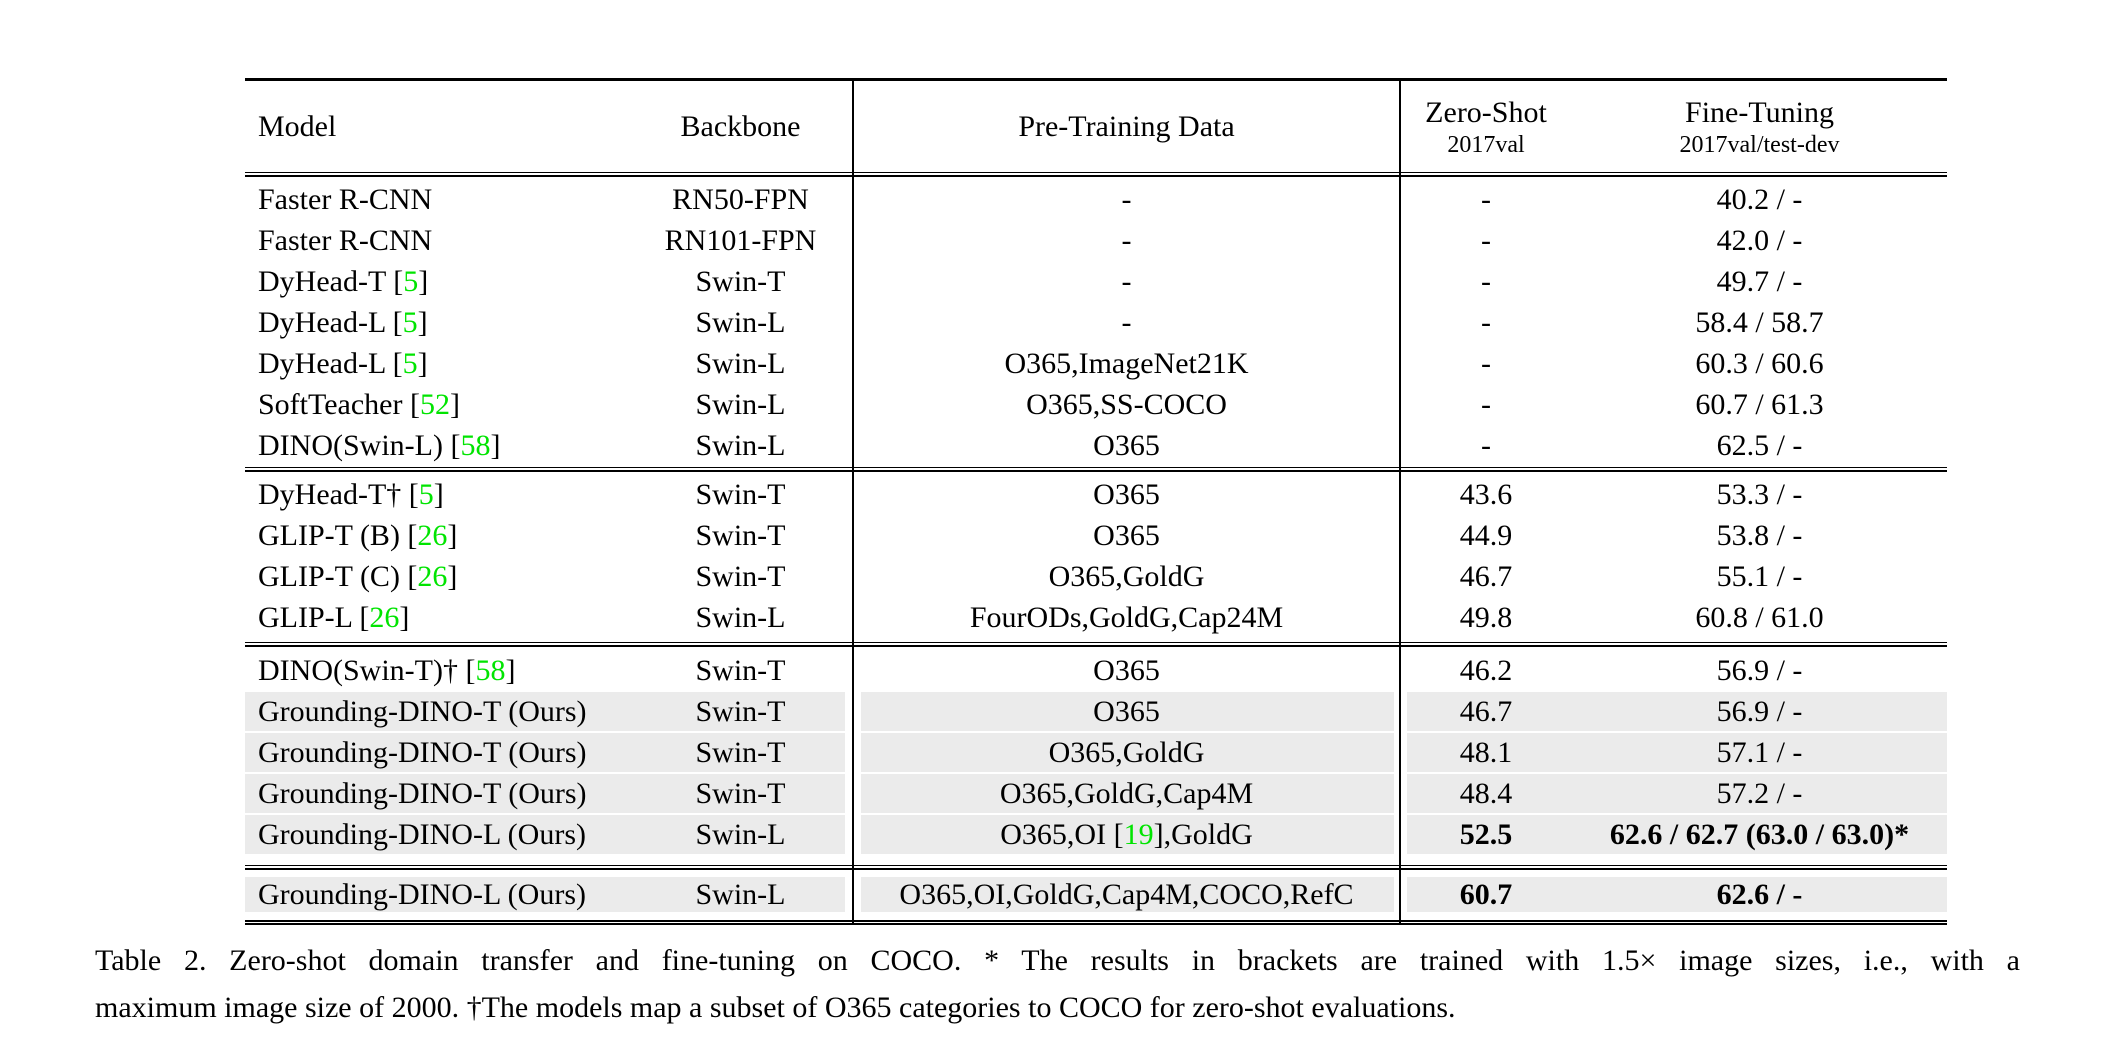  I want to click on fine-tuning-cell: 40.2 / -, so click(1759, 199).